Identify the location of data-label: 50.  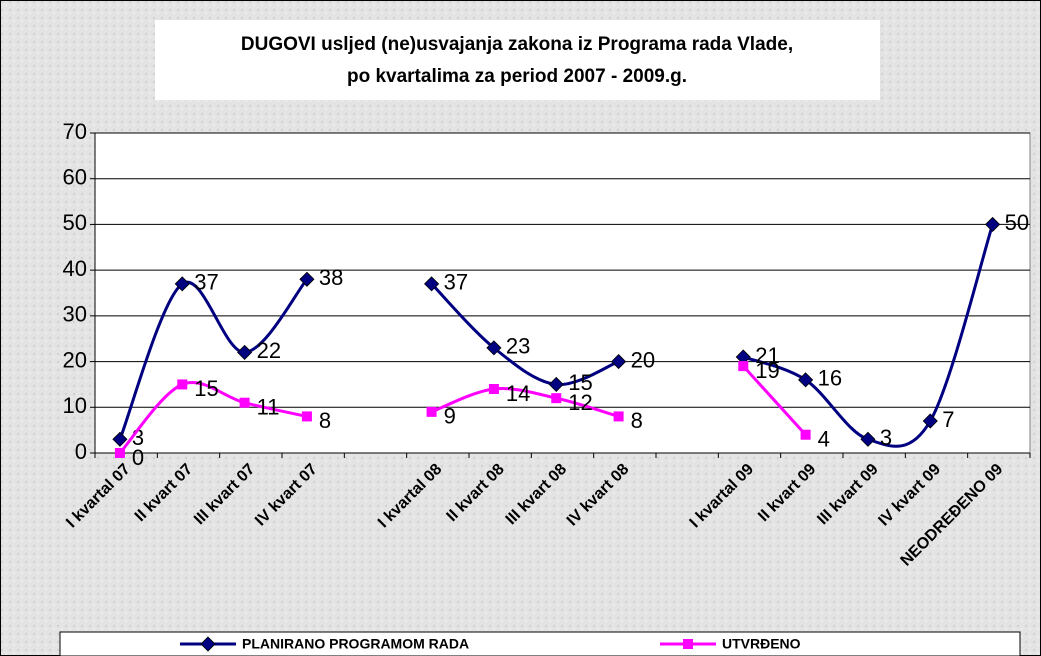
(1017, 222).